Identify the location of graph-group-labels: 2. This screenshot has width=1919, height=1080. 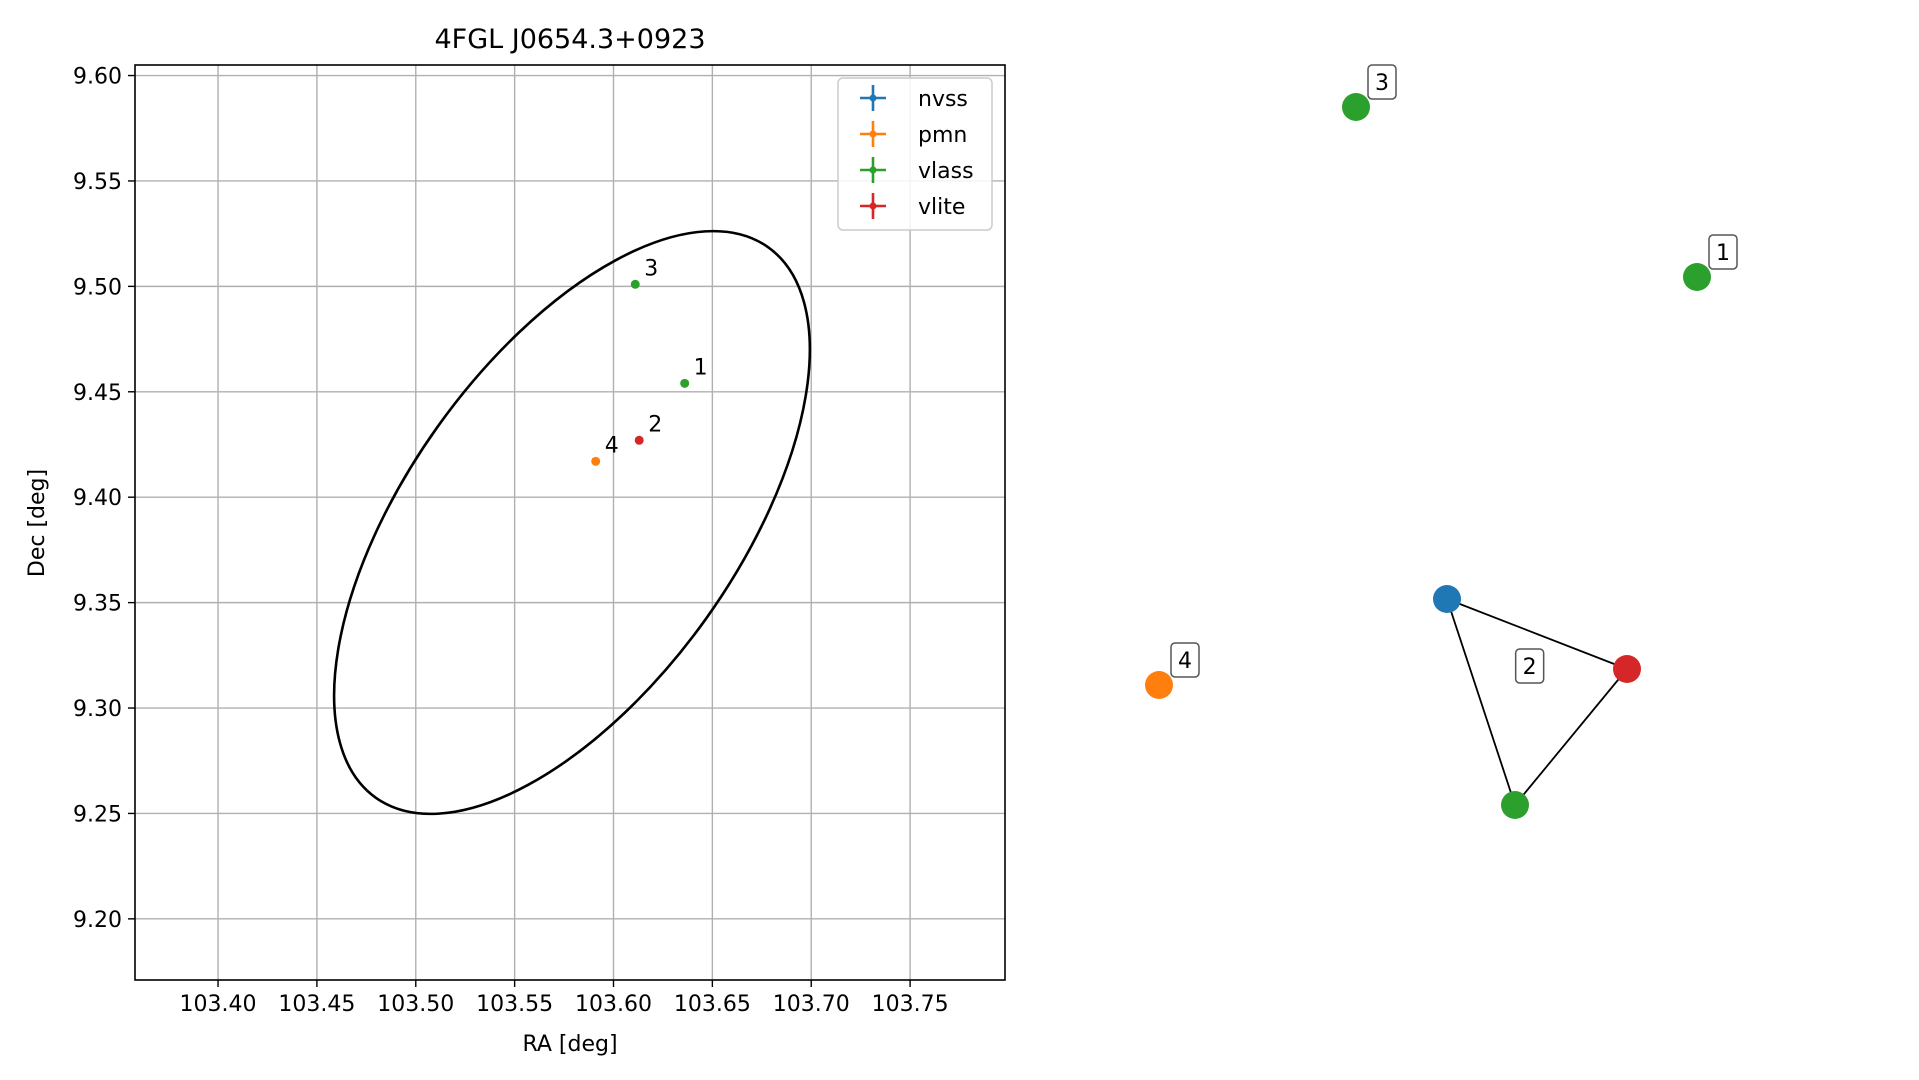
(1529, 666).